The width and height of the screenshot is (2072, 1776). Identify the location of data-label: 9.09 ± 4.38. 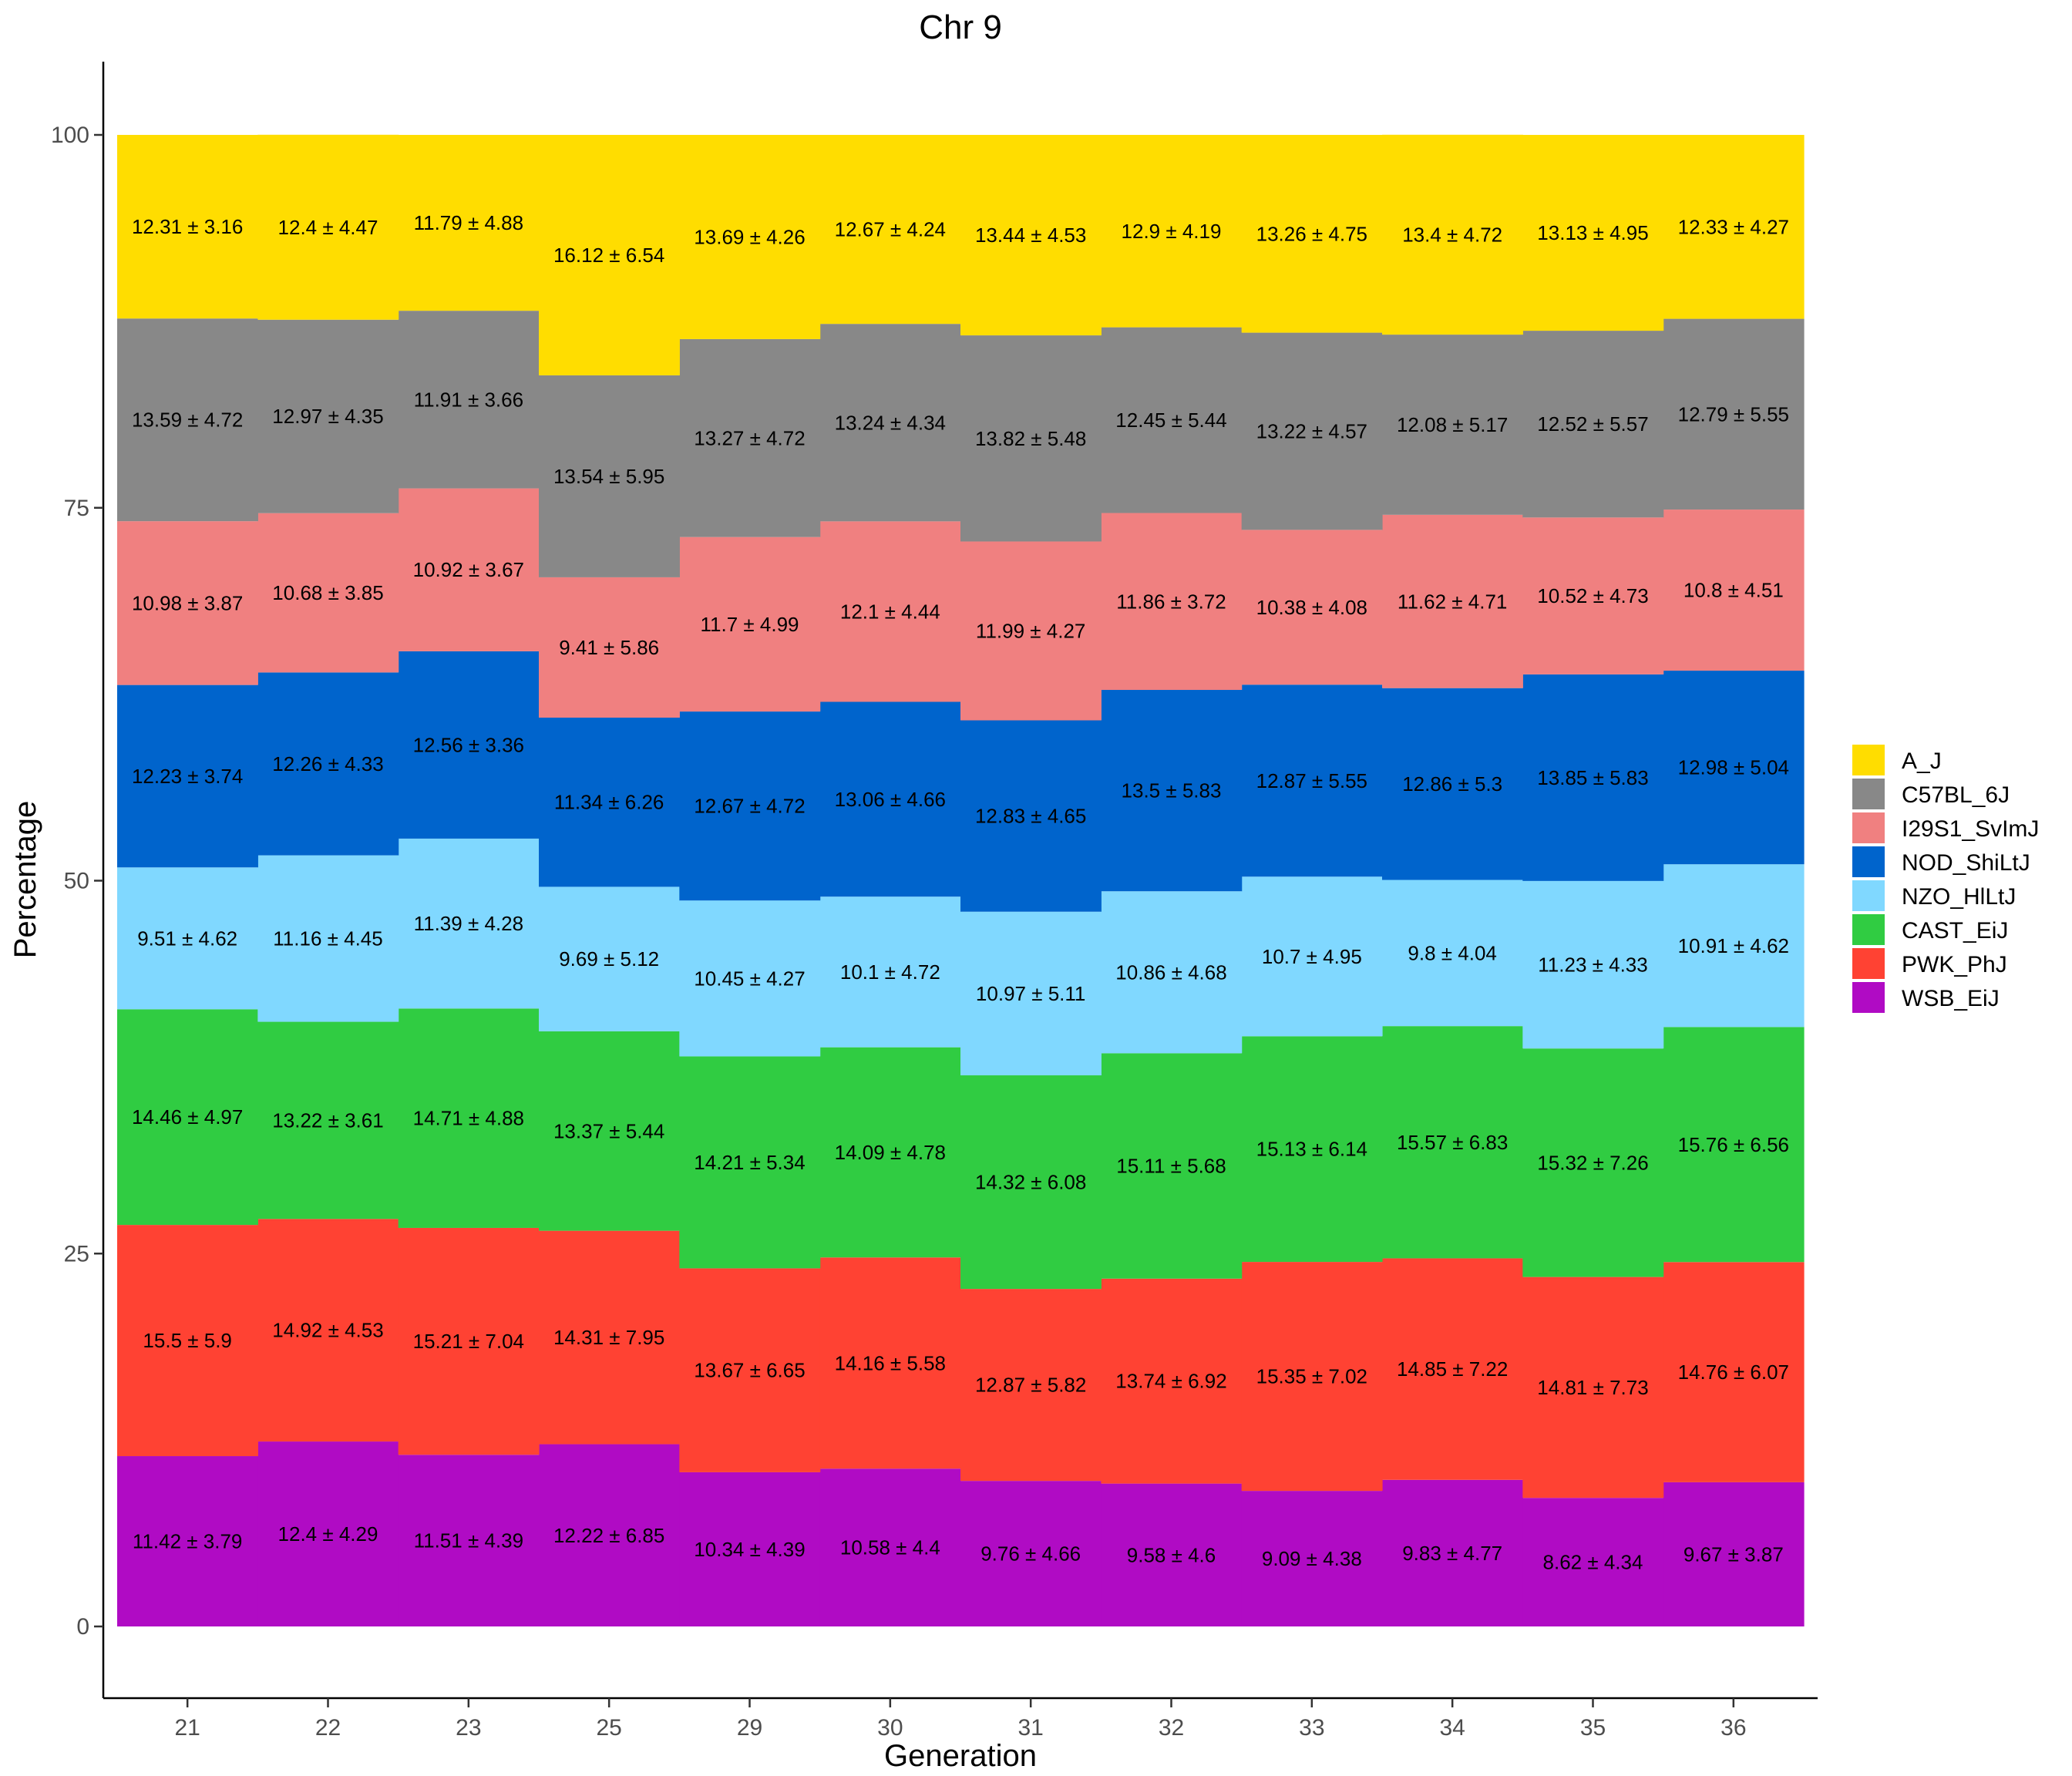
(1312, 1559).